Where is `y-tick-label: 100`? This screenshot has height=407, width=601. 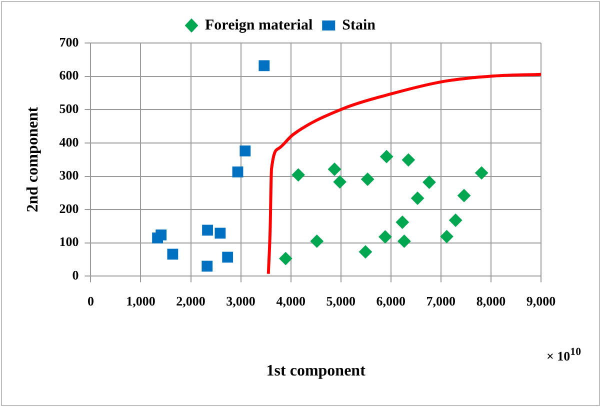
y-tick-label: 100 is located at coordinates (69, 242).